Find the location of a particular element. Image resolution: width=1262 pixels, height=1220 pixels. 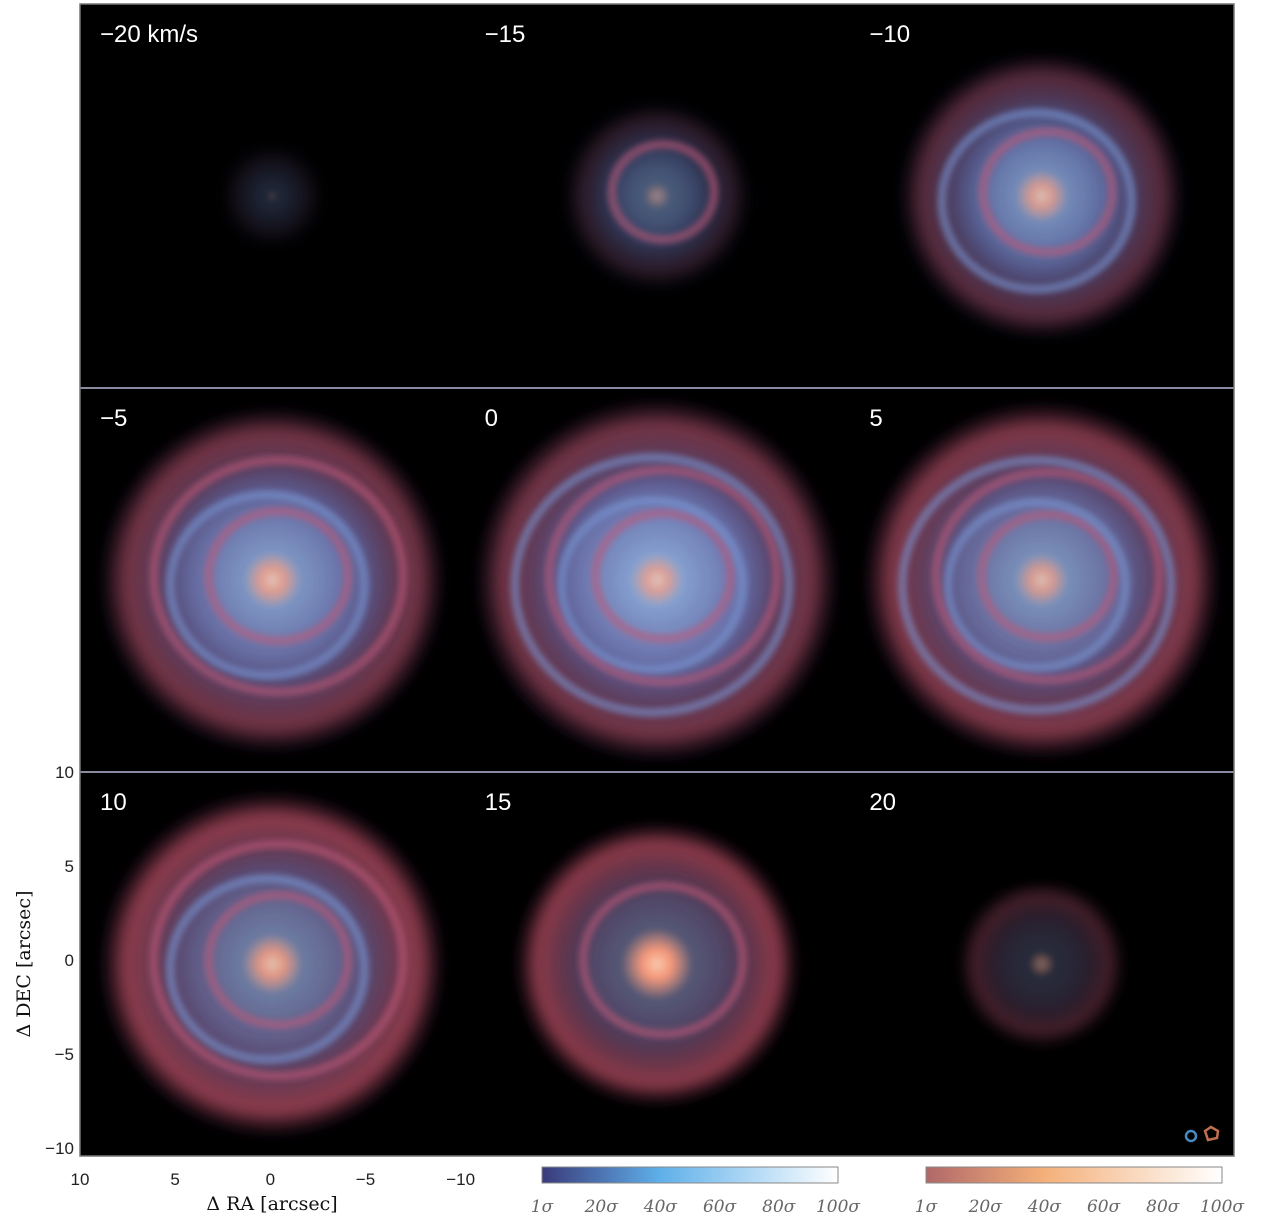

channel-panel: 0 is located at coordinates (657, 580).